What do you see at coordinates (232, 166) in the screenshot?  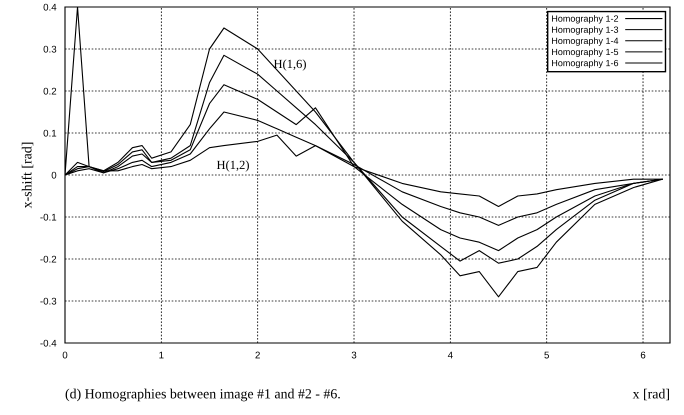 I see `annotation: H(1,2)` at bounding box center [232, 166].